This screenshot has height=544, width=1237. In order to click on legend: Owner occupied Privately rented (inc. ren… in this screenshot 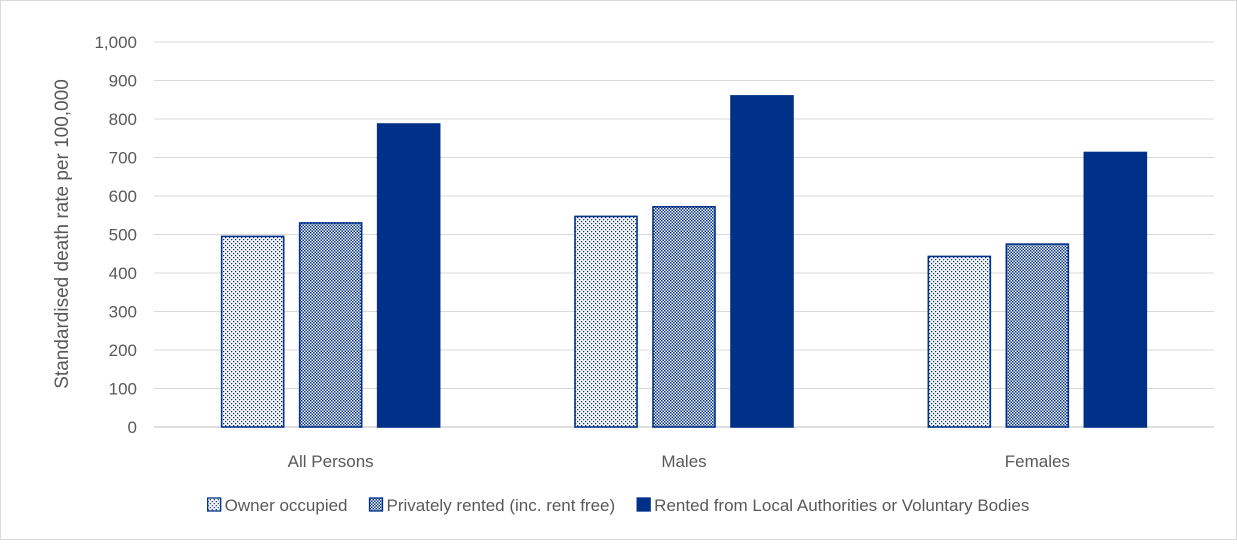, I will do `click(618, 505)`.